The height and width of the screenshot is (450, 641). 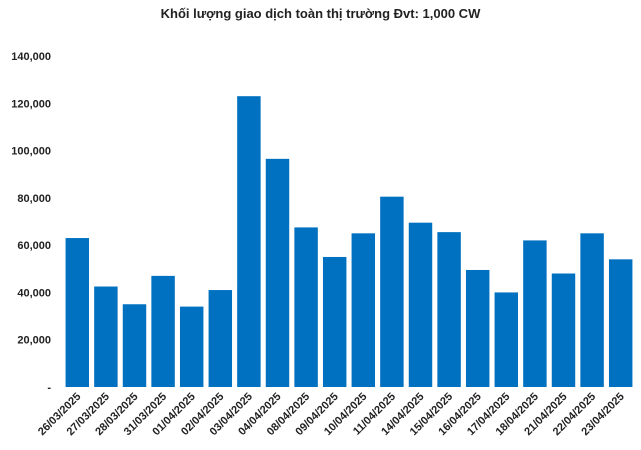 What do you see at coordinates (31, 57) in the screenshot?
I see `y-tick-label: 140,000` at bounding box center [31, 57].